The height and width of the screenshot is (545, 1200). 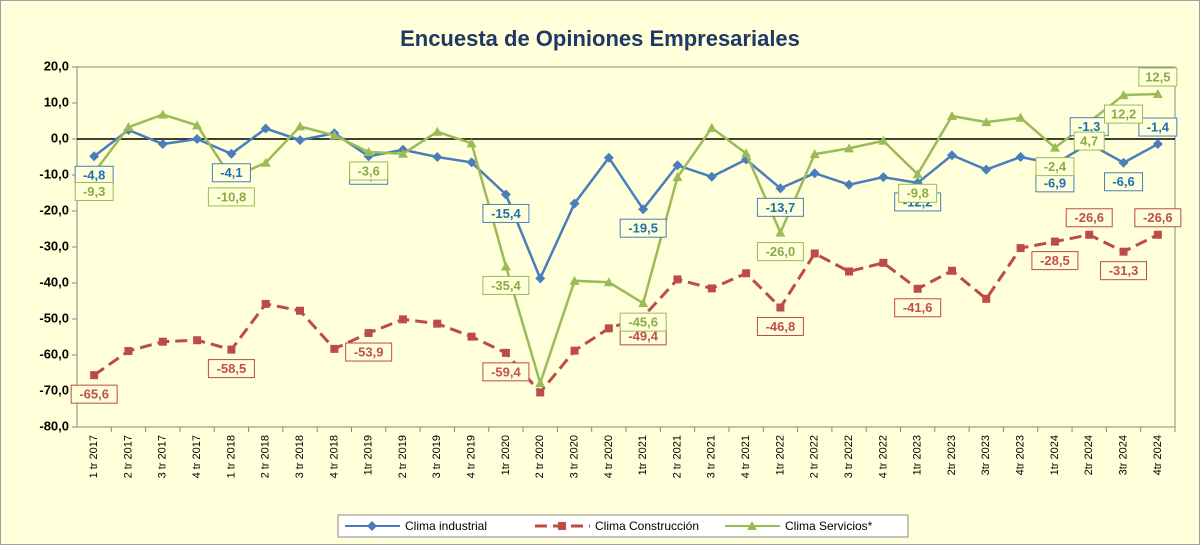 I want to click on value-label: -1,3, so click(x=1089, y=126).